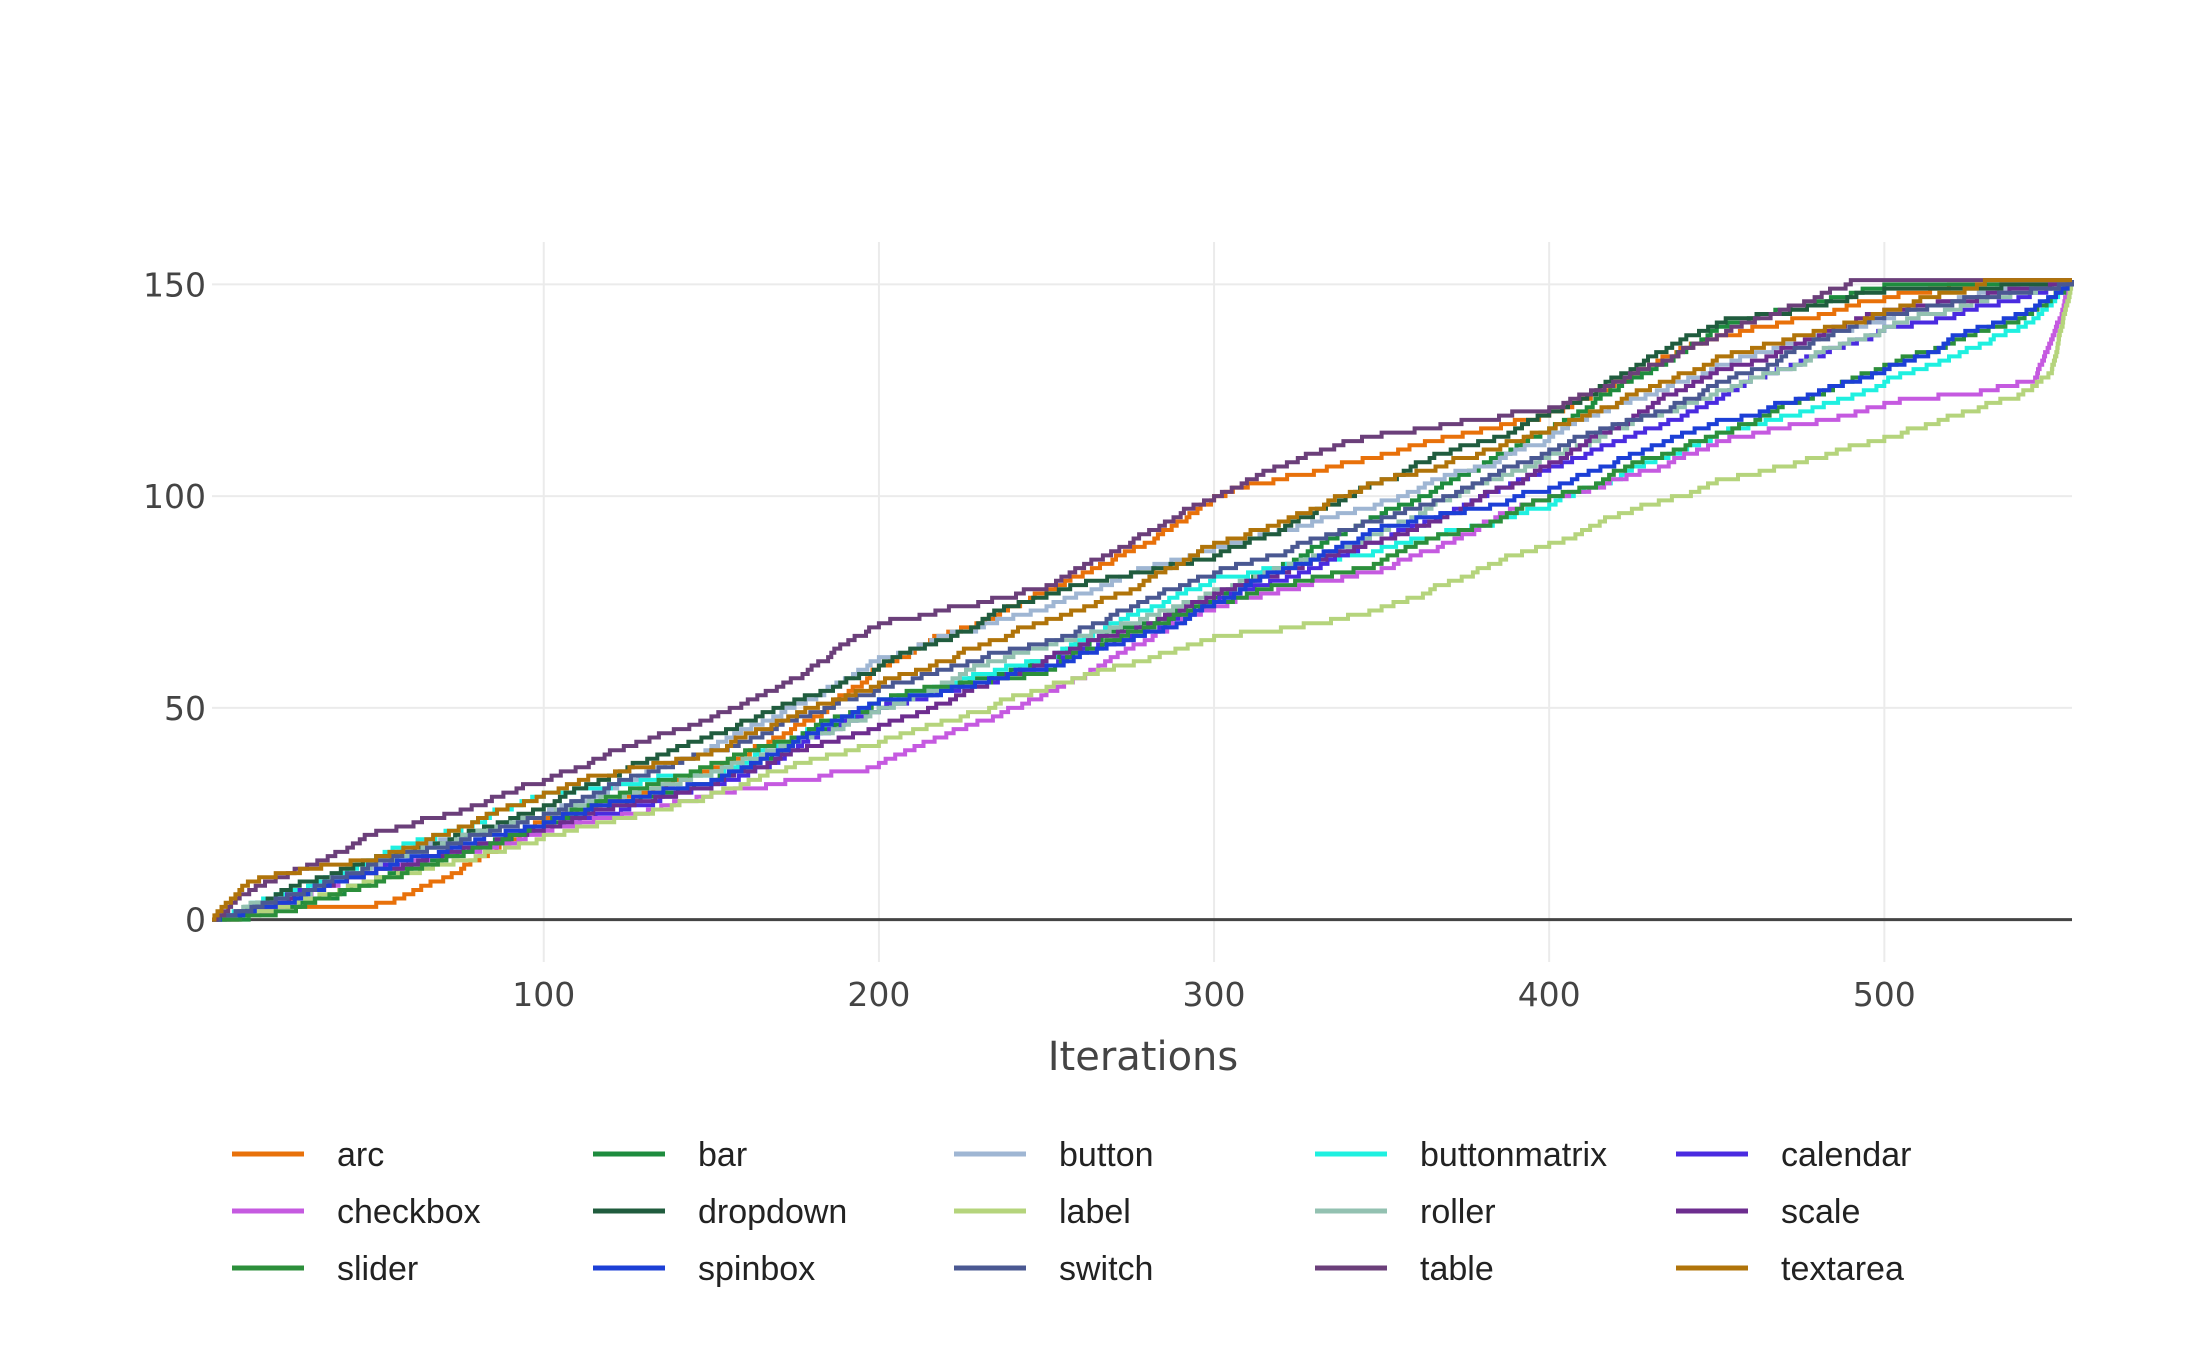  I want to click on y-tick-label-150: 150, so click(174, 284).